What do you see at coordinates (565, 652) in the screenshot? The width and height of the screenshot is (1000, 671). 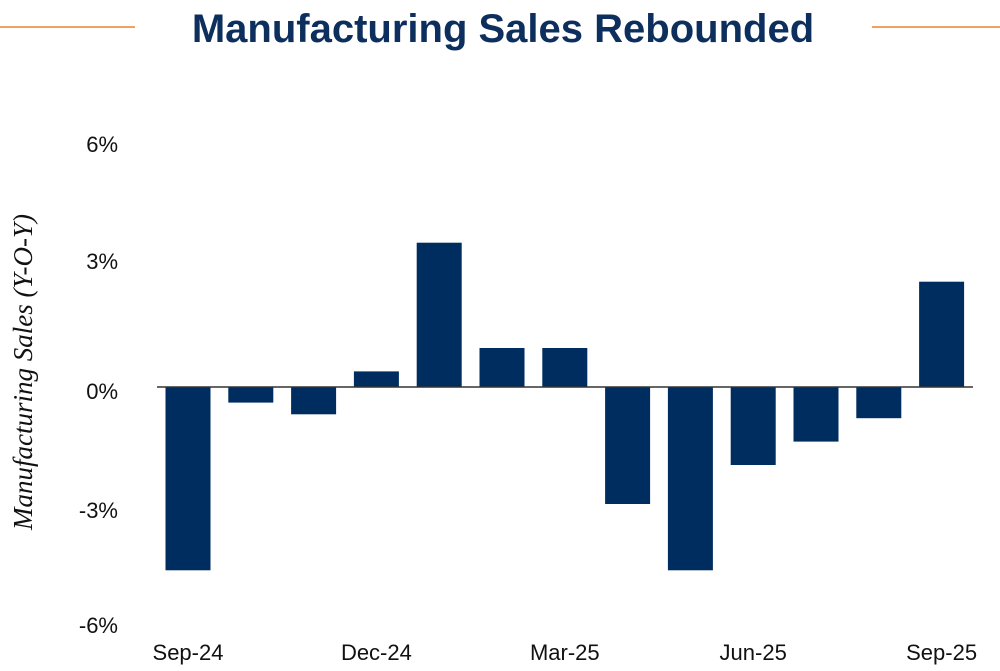 I see `x-tick-label: Mar-25` at bounding box center [565, 652].